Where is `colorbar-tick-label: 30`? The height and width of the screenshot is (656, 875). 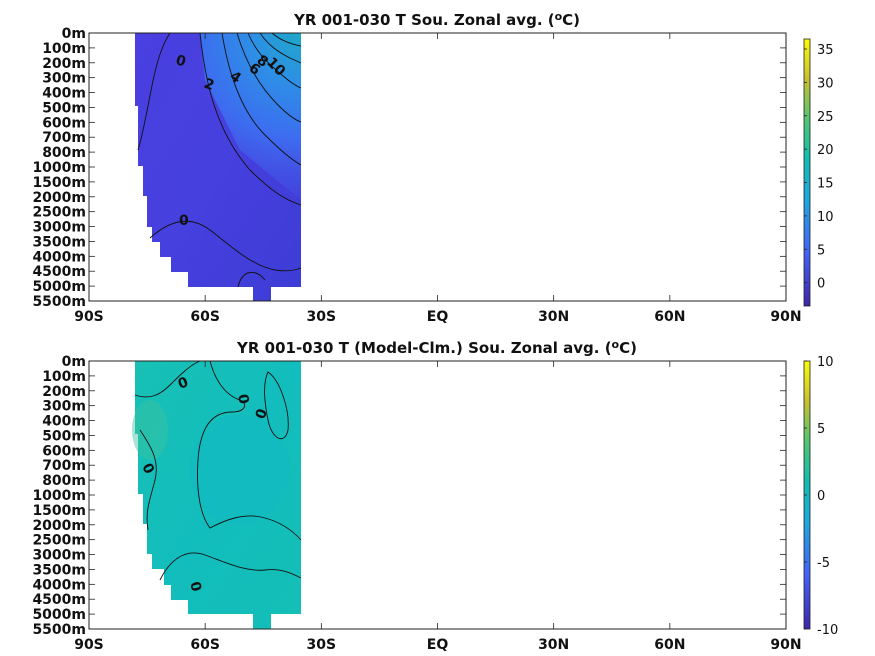
colorbar-tick-label: 30 is located at coordinates (825, 83).